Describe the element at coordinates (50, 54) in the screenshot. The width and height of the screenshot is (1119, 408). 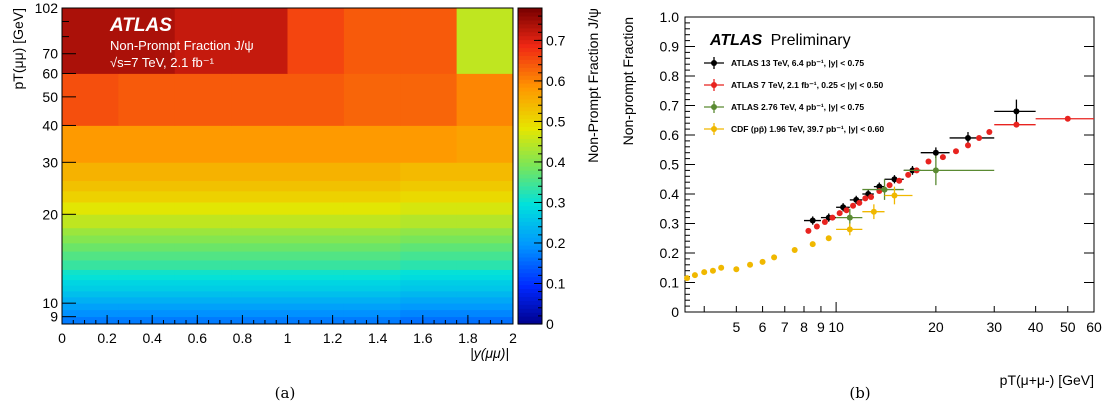
I see `y-tick-label: 70` at that location.